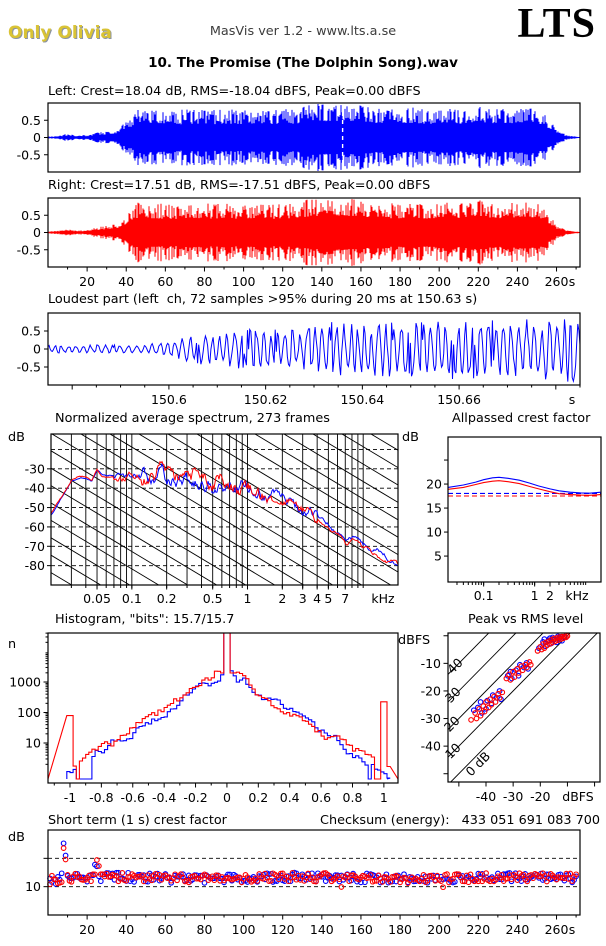 This screenshot has width=606, height=946. What do you see at coordinates (35, 565) in the screenshot?
I see `svg-text: -80` at bounding box center [35, 565].